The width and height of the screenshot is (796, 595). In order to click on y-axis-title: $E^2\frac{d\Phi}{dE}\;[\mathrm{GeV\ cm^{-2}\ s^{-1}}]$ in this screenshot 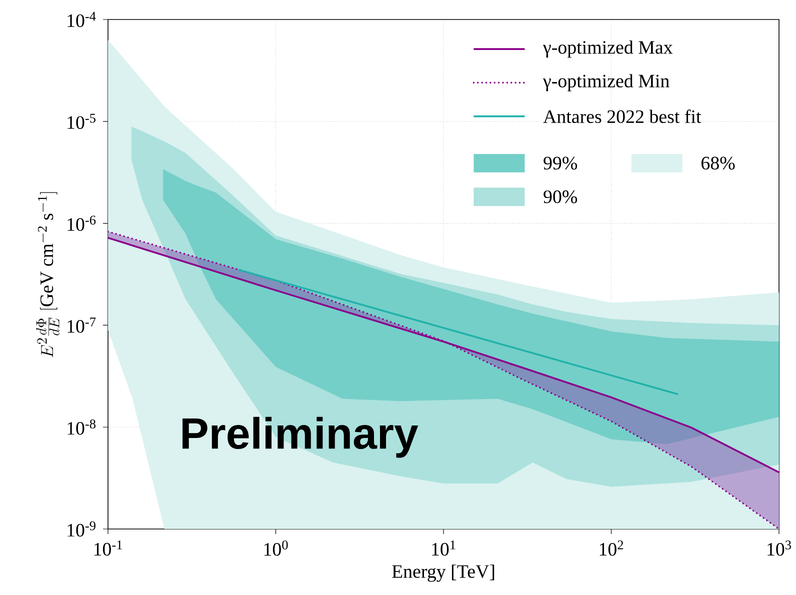, I will do `click(48, 275)`.